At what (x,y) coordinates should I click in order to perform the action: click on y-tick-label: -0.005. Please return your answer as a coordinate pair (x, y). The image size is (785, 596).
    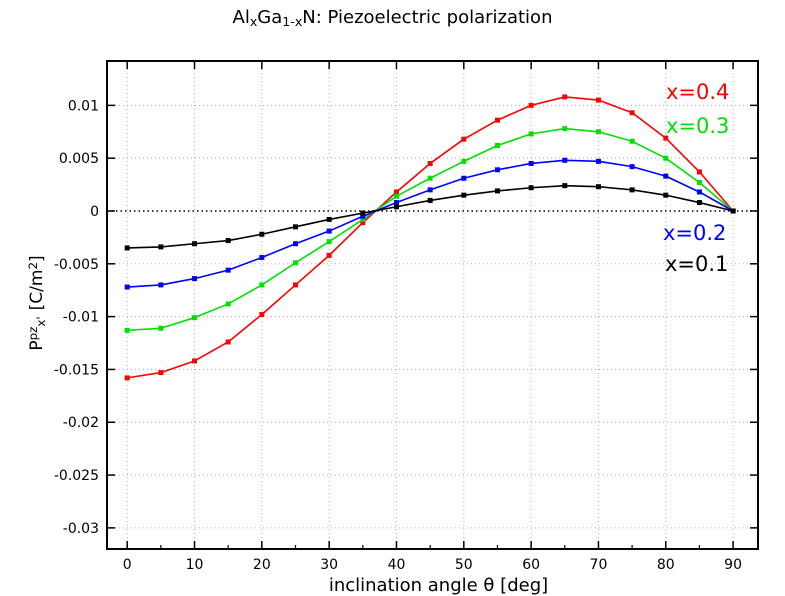
    Looking at the image, I should click on (76, 265).